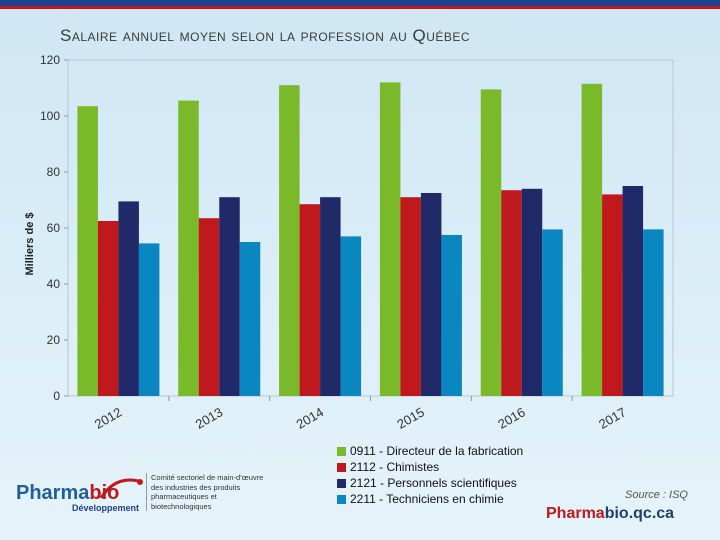 The height and width of the screenshot is (540, 720). Describe the element at coordinates (427, 499) in the screenshot. I see `legend-label: 2211 - Techniciens en chimie` at that location.